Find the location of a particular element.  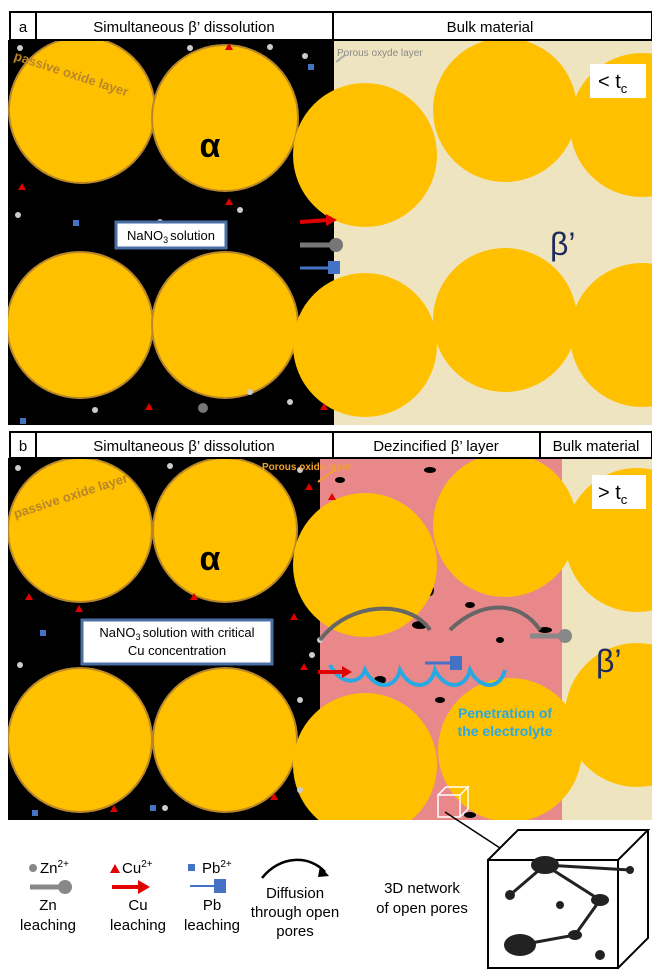

time-label: > tc is located at coordinates (613, 494).